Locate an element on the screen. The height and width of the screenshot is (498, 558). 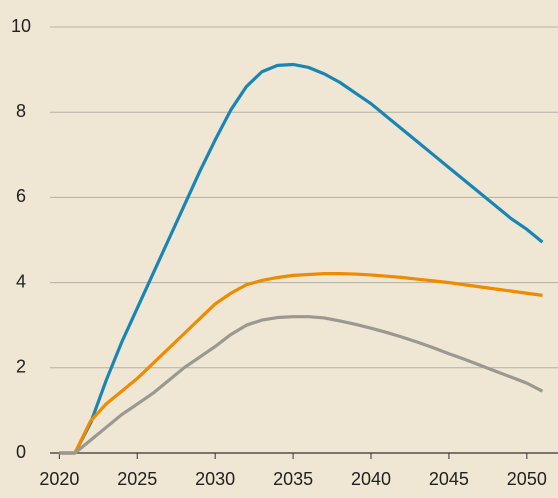
x-tick-label: 2045 is located at coordinates (449, 479).